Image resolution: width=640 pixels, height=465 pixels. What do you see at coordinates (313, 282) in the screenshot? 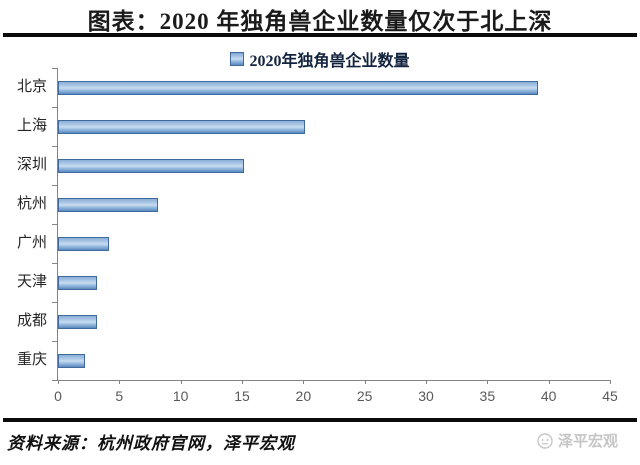
I see `chart-row: 天津` at bounding box center [313, 282].